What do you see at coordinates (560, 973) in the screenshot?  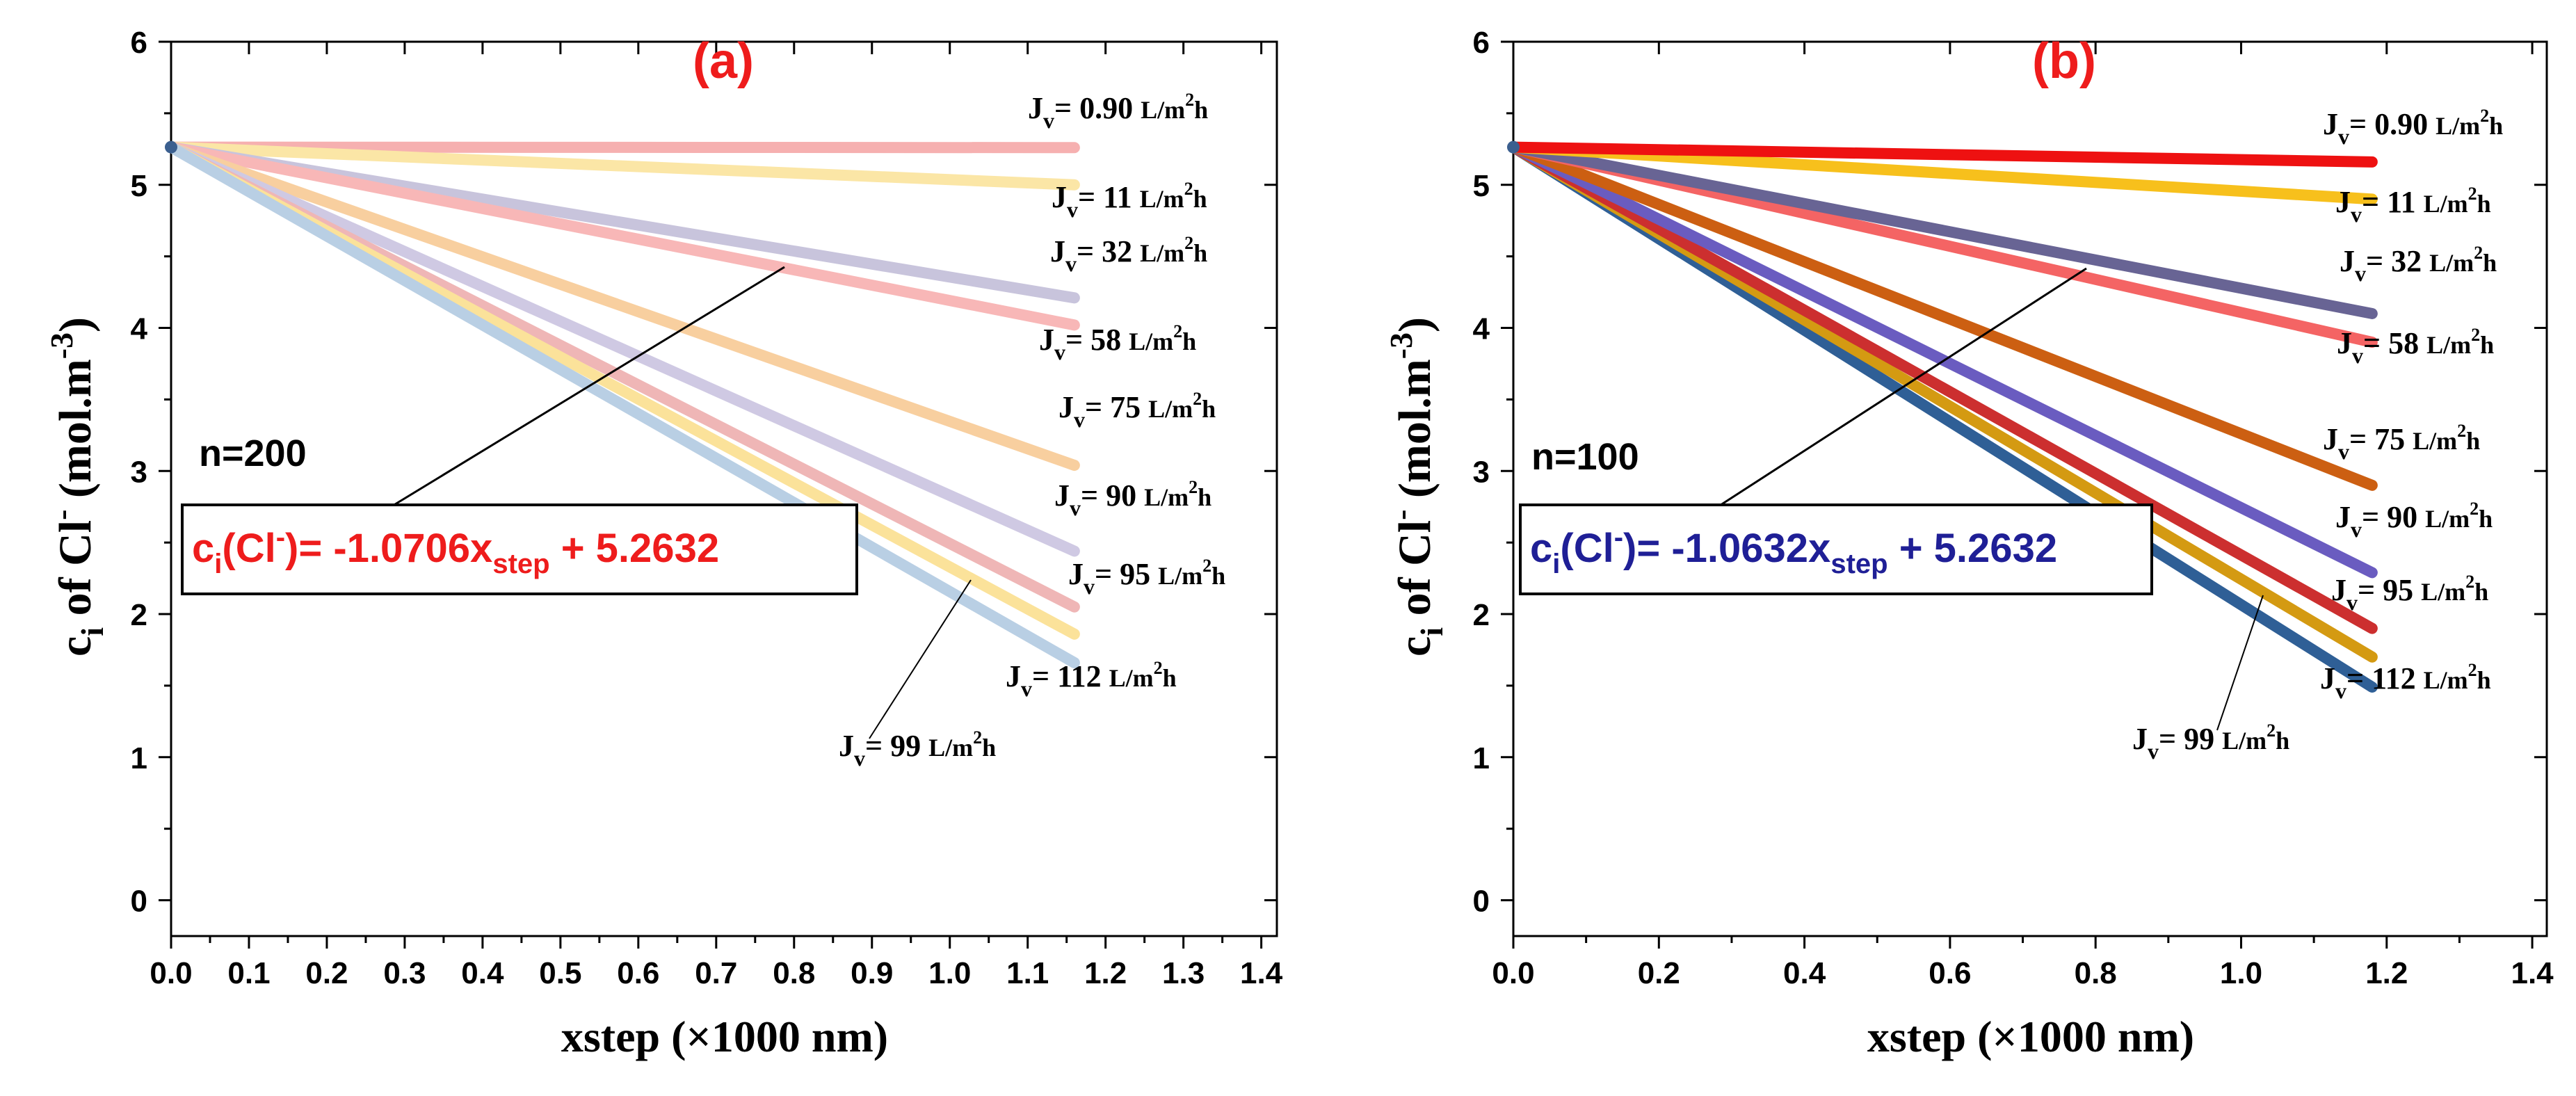 I see `x-tick-label: 0.5` at bounding box center [560, 973].